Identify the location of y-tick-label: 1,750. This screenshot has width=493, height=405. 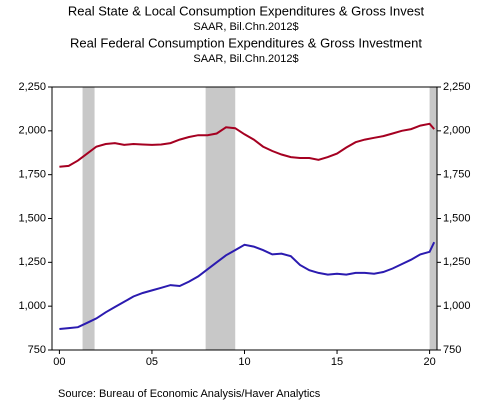
(32, 175).